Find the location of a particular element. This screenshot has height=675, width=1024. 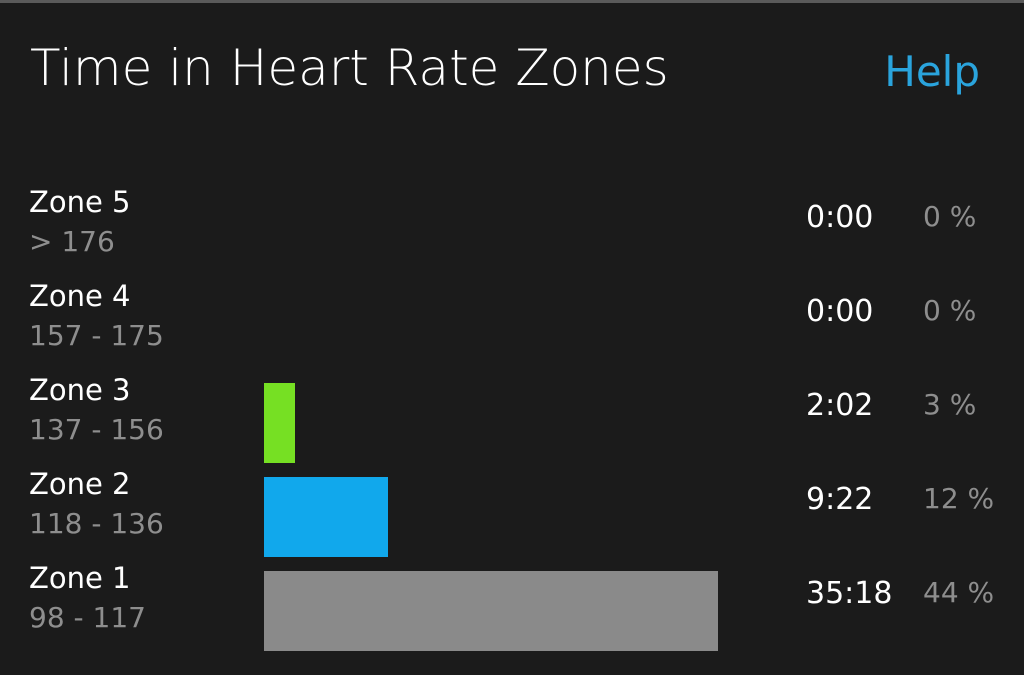

zone-name: Zone 1 is located at coordinates (80, 578).